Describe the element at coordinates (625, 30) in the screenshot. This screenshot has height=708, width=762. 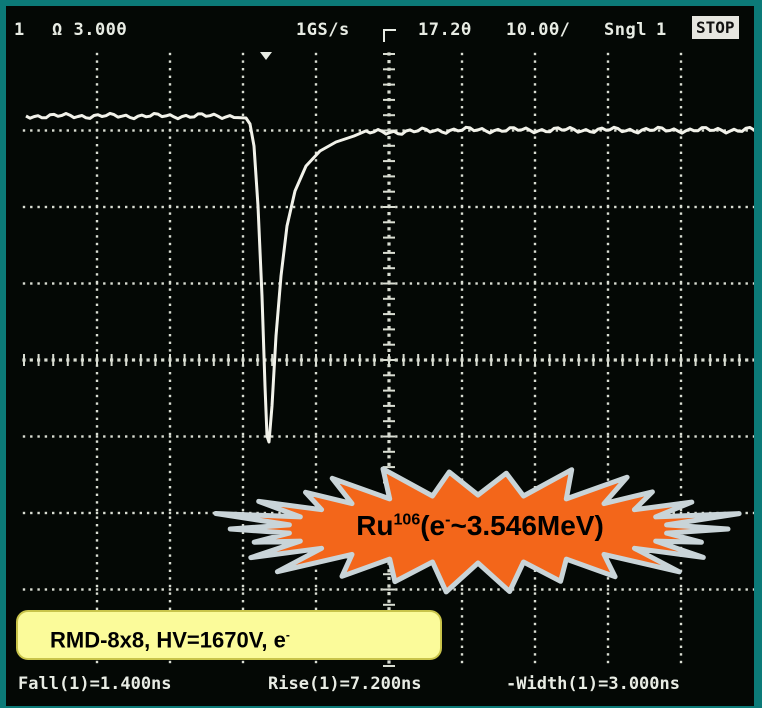
I see `acquisition-mode: Sngl` at that location.